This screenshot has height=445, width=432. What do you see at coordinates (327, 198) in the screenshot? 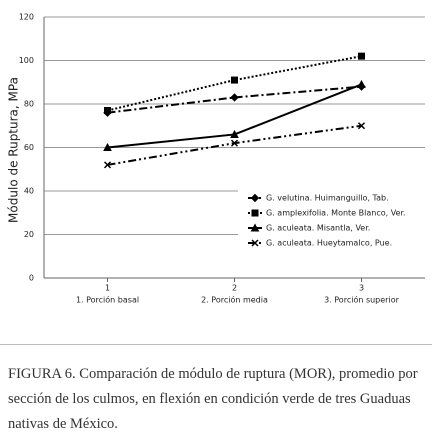
I see `legend-label: G. velutina. Huimanguillo, Tab.` at bounding box center [327, 198].